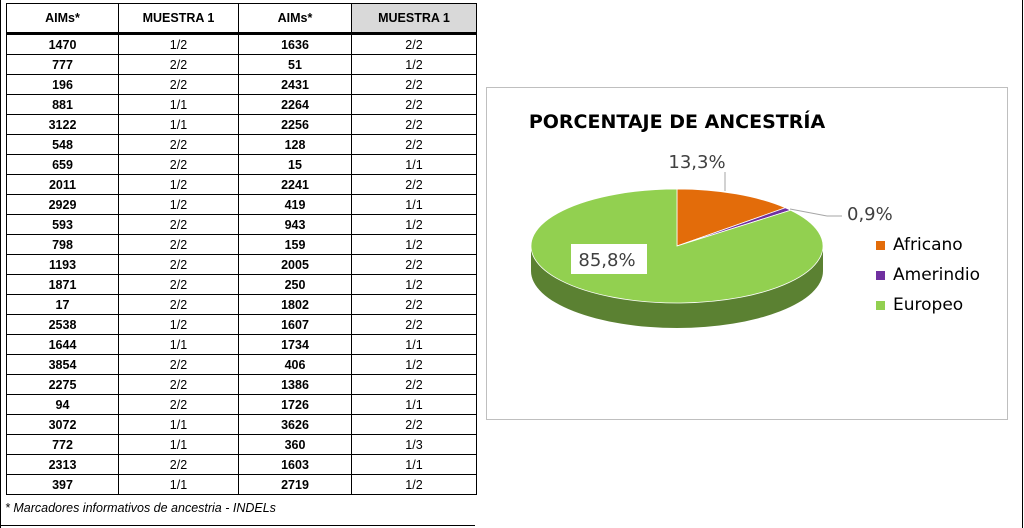  Describe the element at coordinates (677, 121) in the screenshot. I see `chart-title: PORCENTAJE DE ANCESTRÍA` at that location.